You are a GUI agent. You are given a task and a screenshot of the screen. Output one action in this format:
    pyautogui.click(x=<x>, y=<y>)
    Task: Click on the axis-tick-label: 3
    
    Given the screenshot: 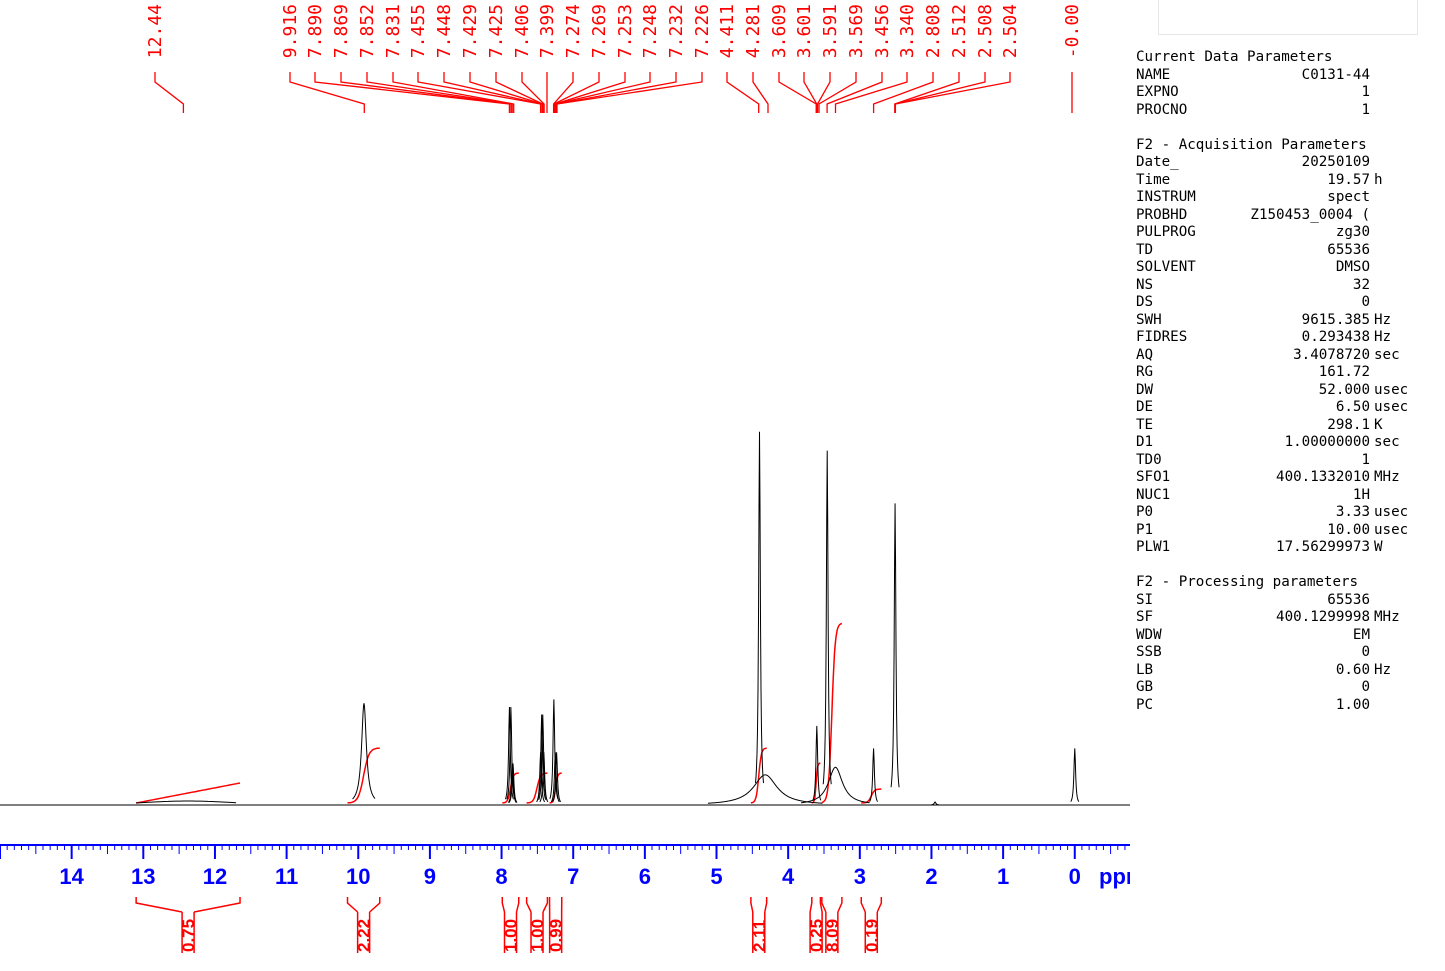 What is the action you would take?
    pyautogui.click(x=860, y=876)
    